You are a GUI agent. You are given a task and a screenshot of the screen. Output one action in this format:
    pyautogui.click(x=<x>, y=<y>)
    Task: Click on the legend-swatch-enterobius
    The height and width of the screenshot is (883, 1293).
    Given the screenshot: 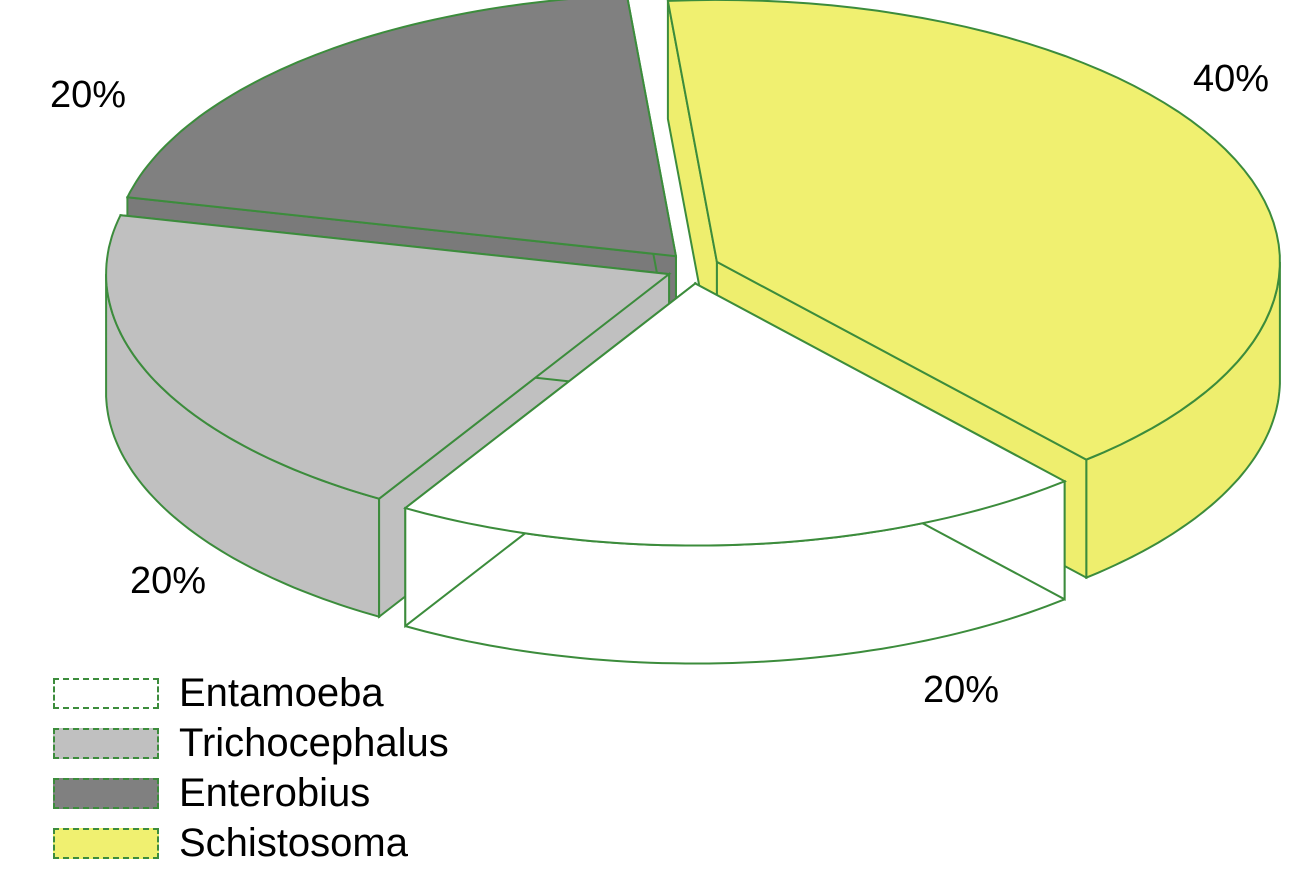 What is the action you would take?
    pyautogui.click(x=106, y=793)
    